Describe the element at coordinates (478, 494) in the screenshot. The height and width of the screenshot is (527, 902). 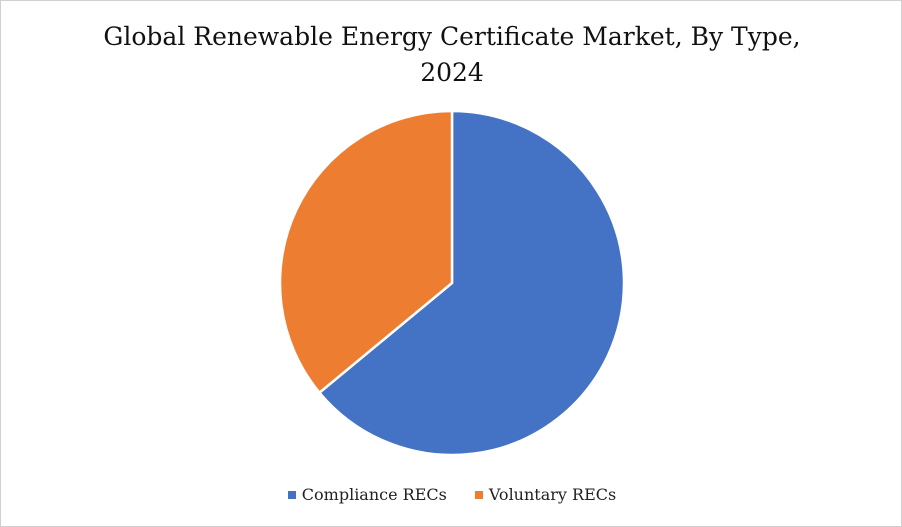
I see `legend-swatch-voluntary` at that location.